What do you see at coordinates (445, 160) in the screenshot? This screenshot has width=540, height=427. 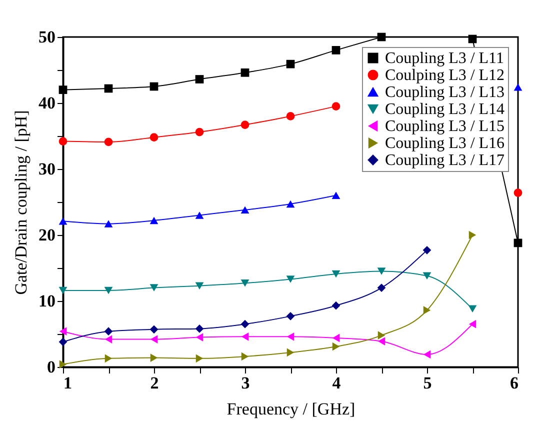 I see `legend-label: Coupling L3 / L17` at bounding box center [445, 160].